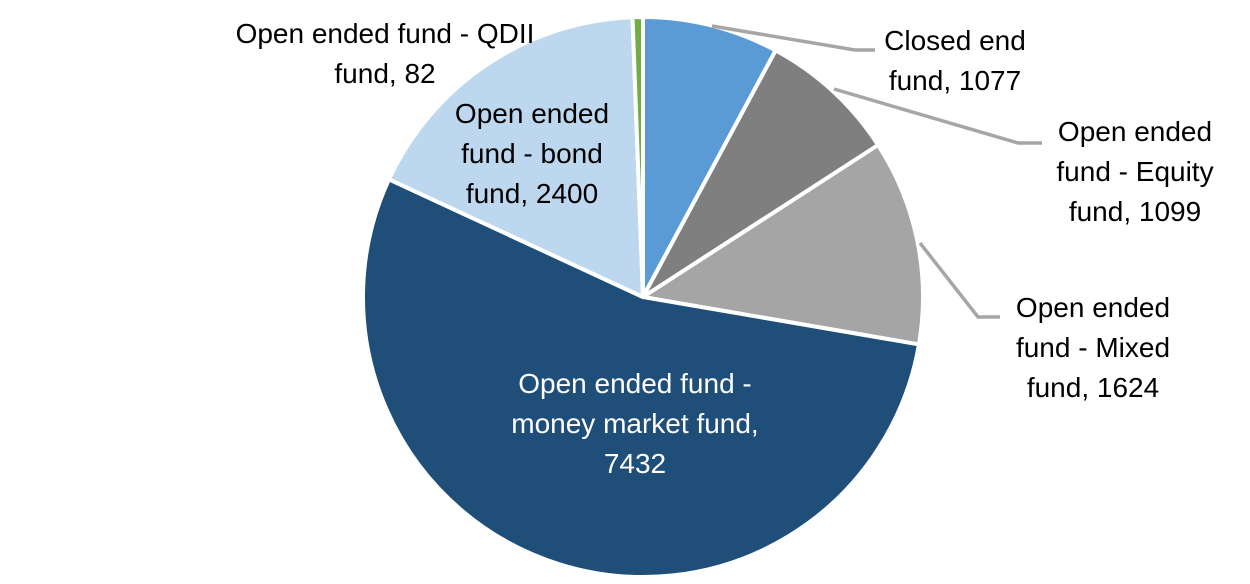 This screenshot has height=584, width=1250. I want to click on label-line: Open ended fund - QDII, so click(385, 33).